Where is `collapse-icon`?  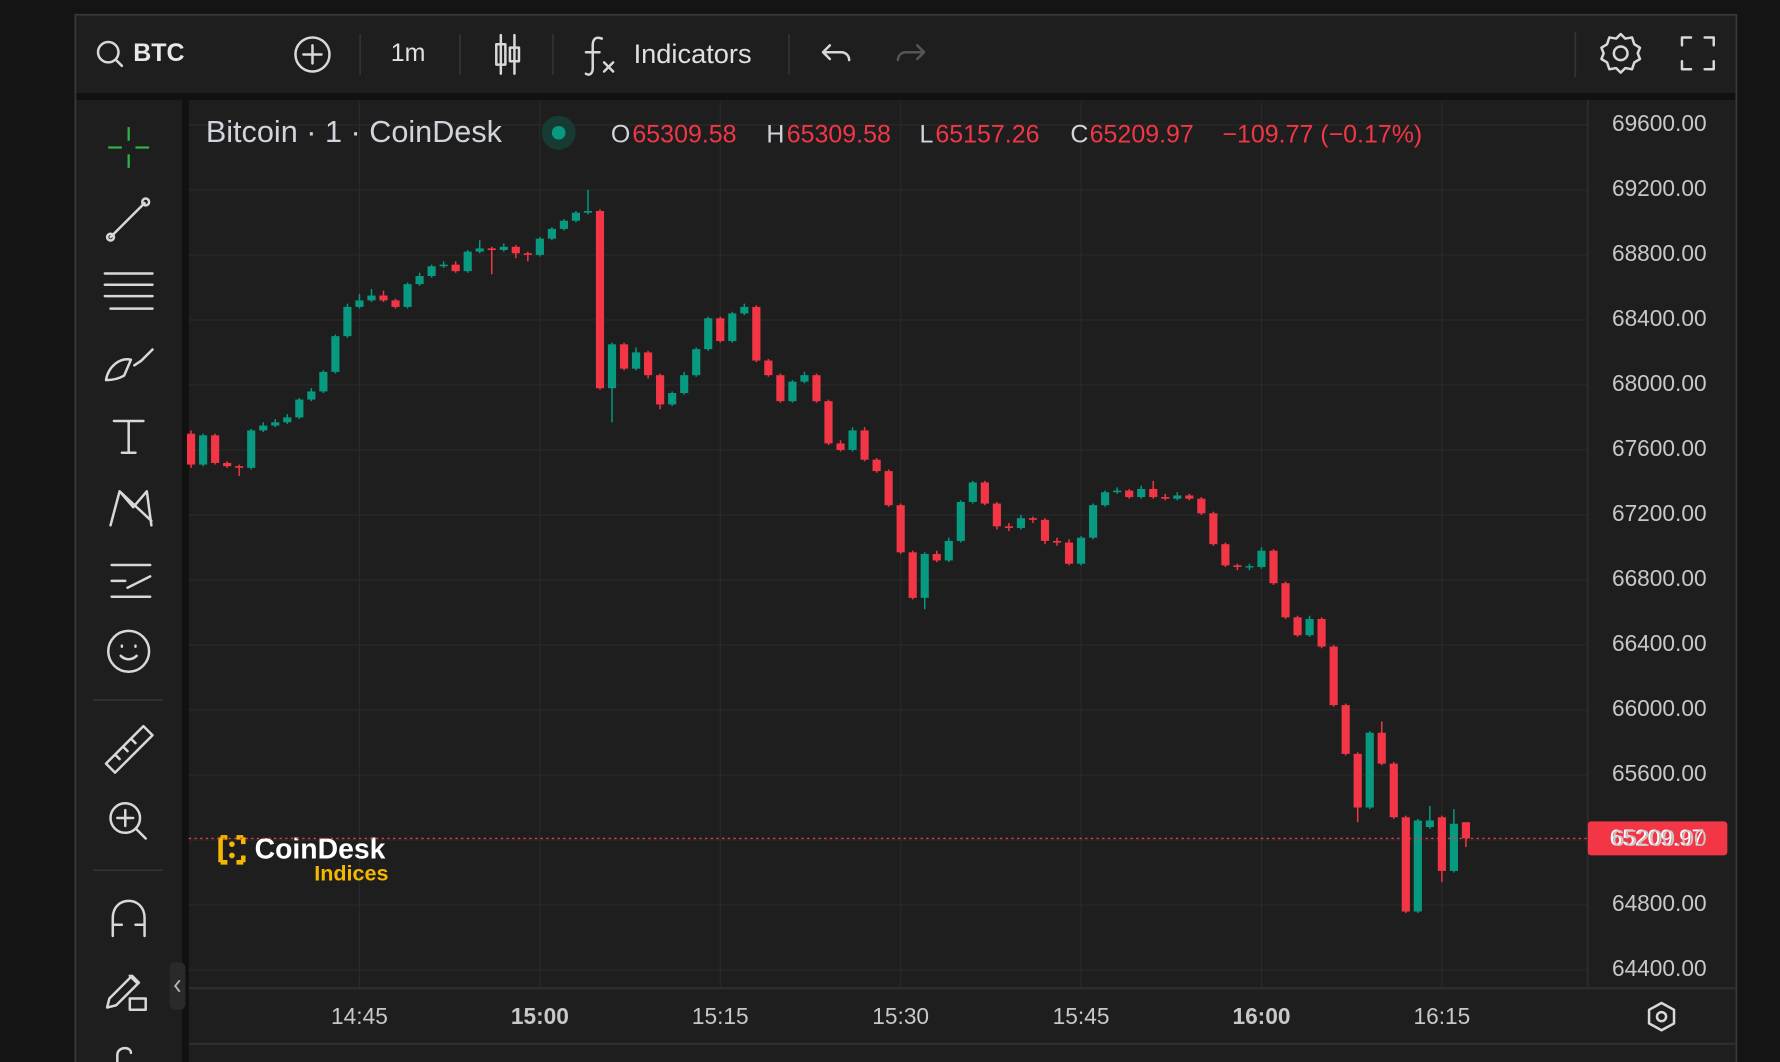
collapse-icon is located at coordinates (177, 986).